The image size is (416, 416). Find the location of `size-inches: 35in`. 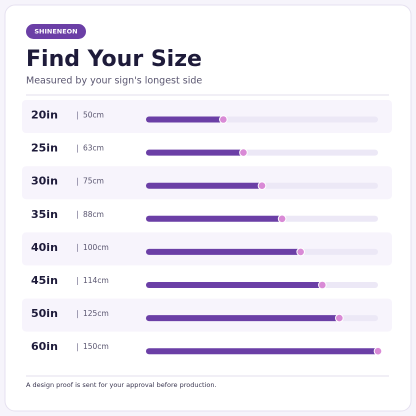

size-inches: 35in is located at coordinates (44, 214).